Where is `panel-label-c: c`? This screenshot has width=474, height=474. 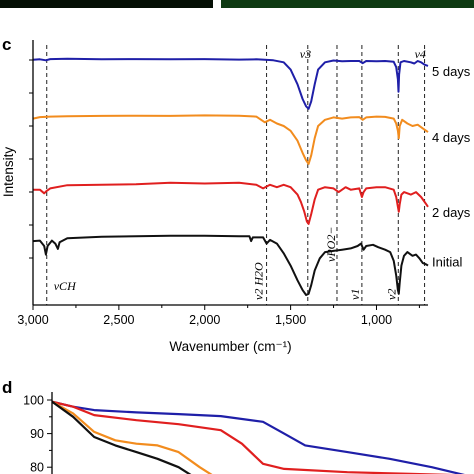 panel-label-c: c is located at coordinates (6, 44).